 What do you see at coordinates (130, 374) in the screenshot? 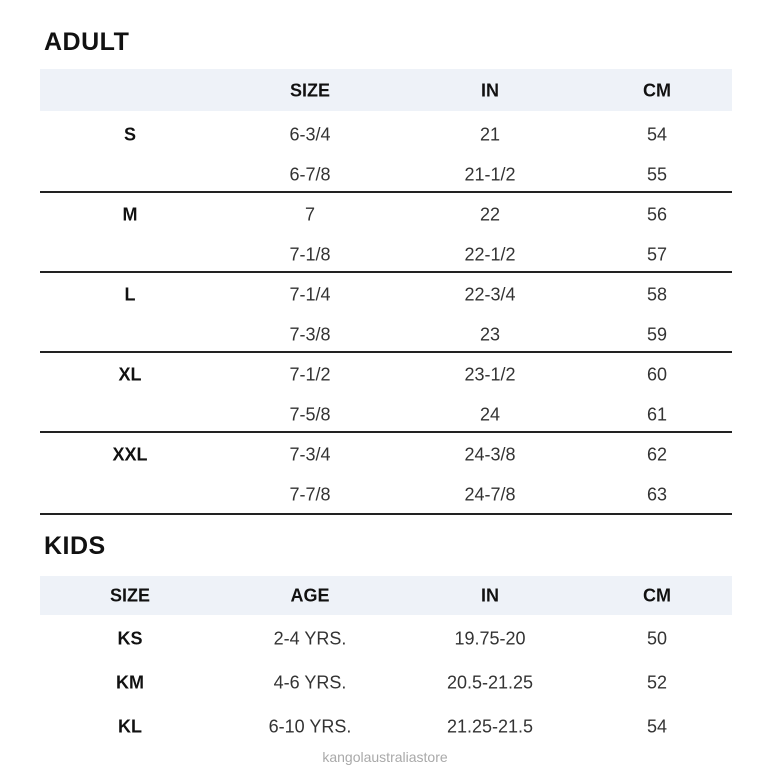
I see `size-label: XL` at bounding box center [130, 374].